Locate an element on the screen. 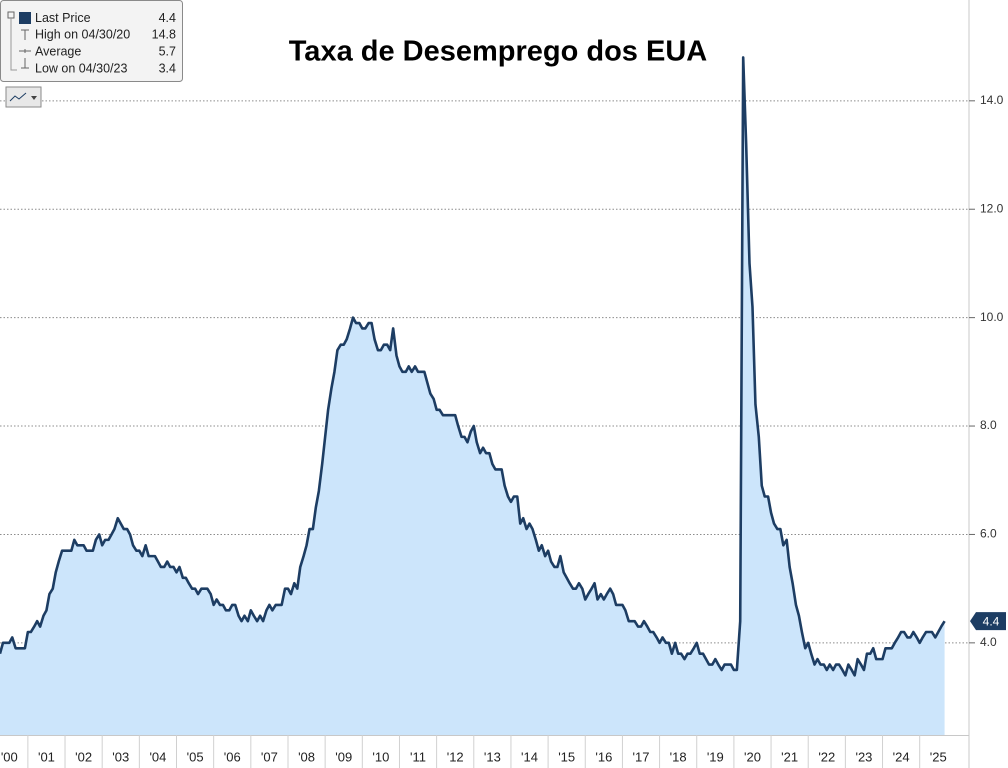 Image resolution: width=1008 pixels, height=768 pixels. chart-type-arrow is located at coordinates (34, 98).